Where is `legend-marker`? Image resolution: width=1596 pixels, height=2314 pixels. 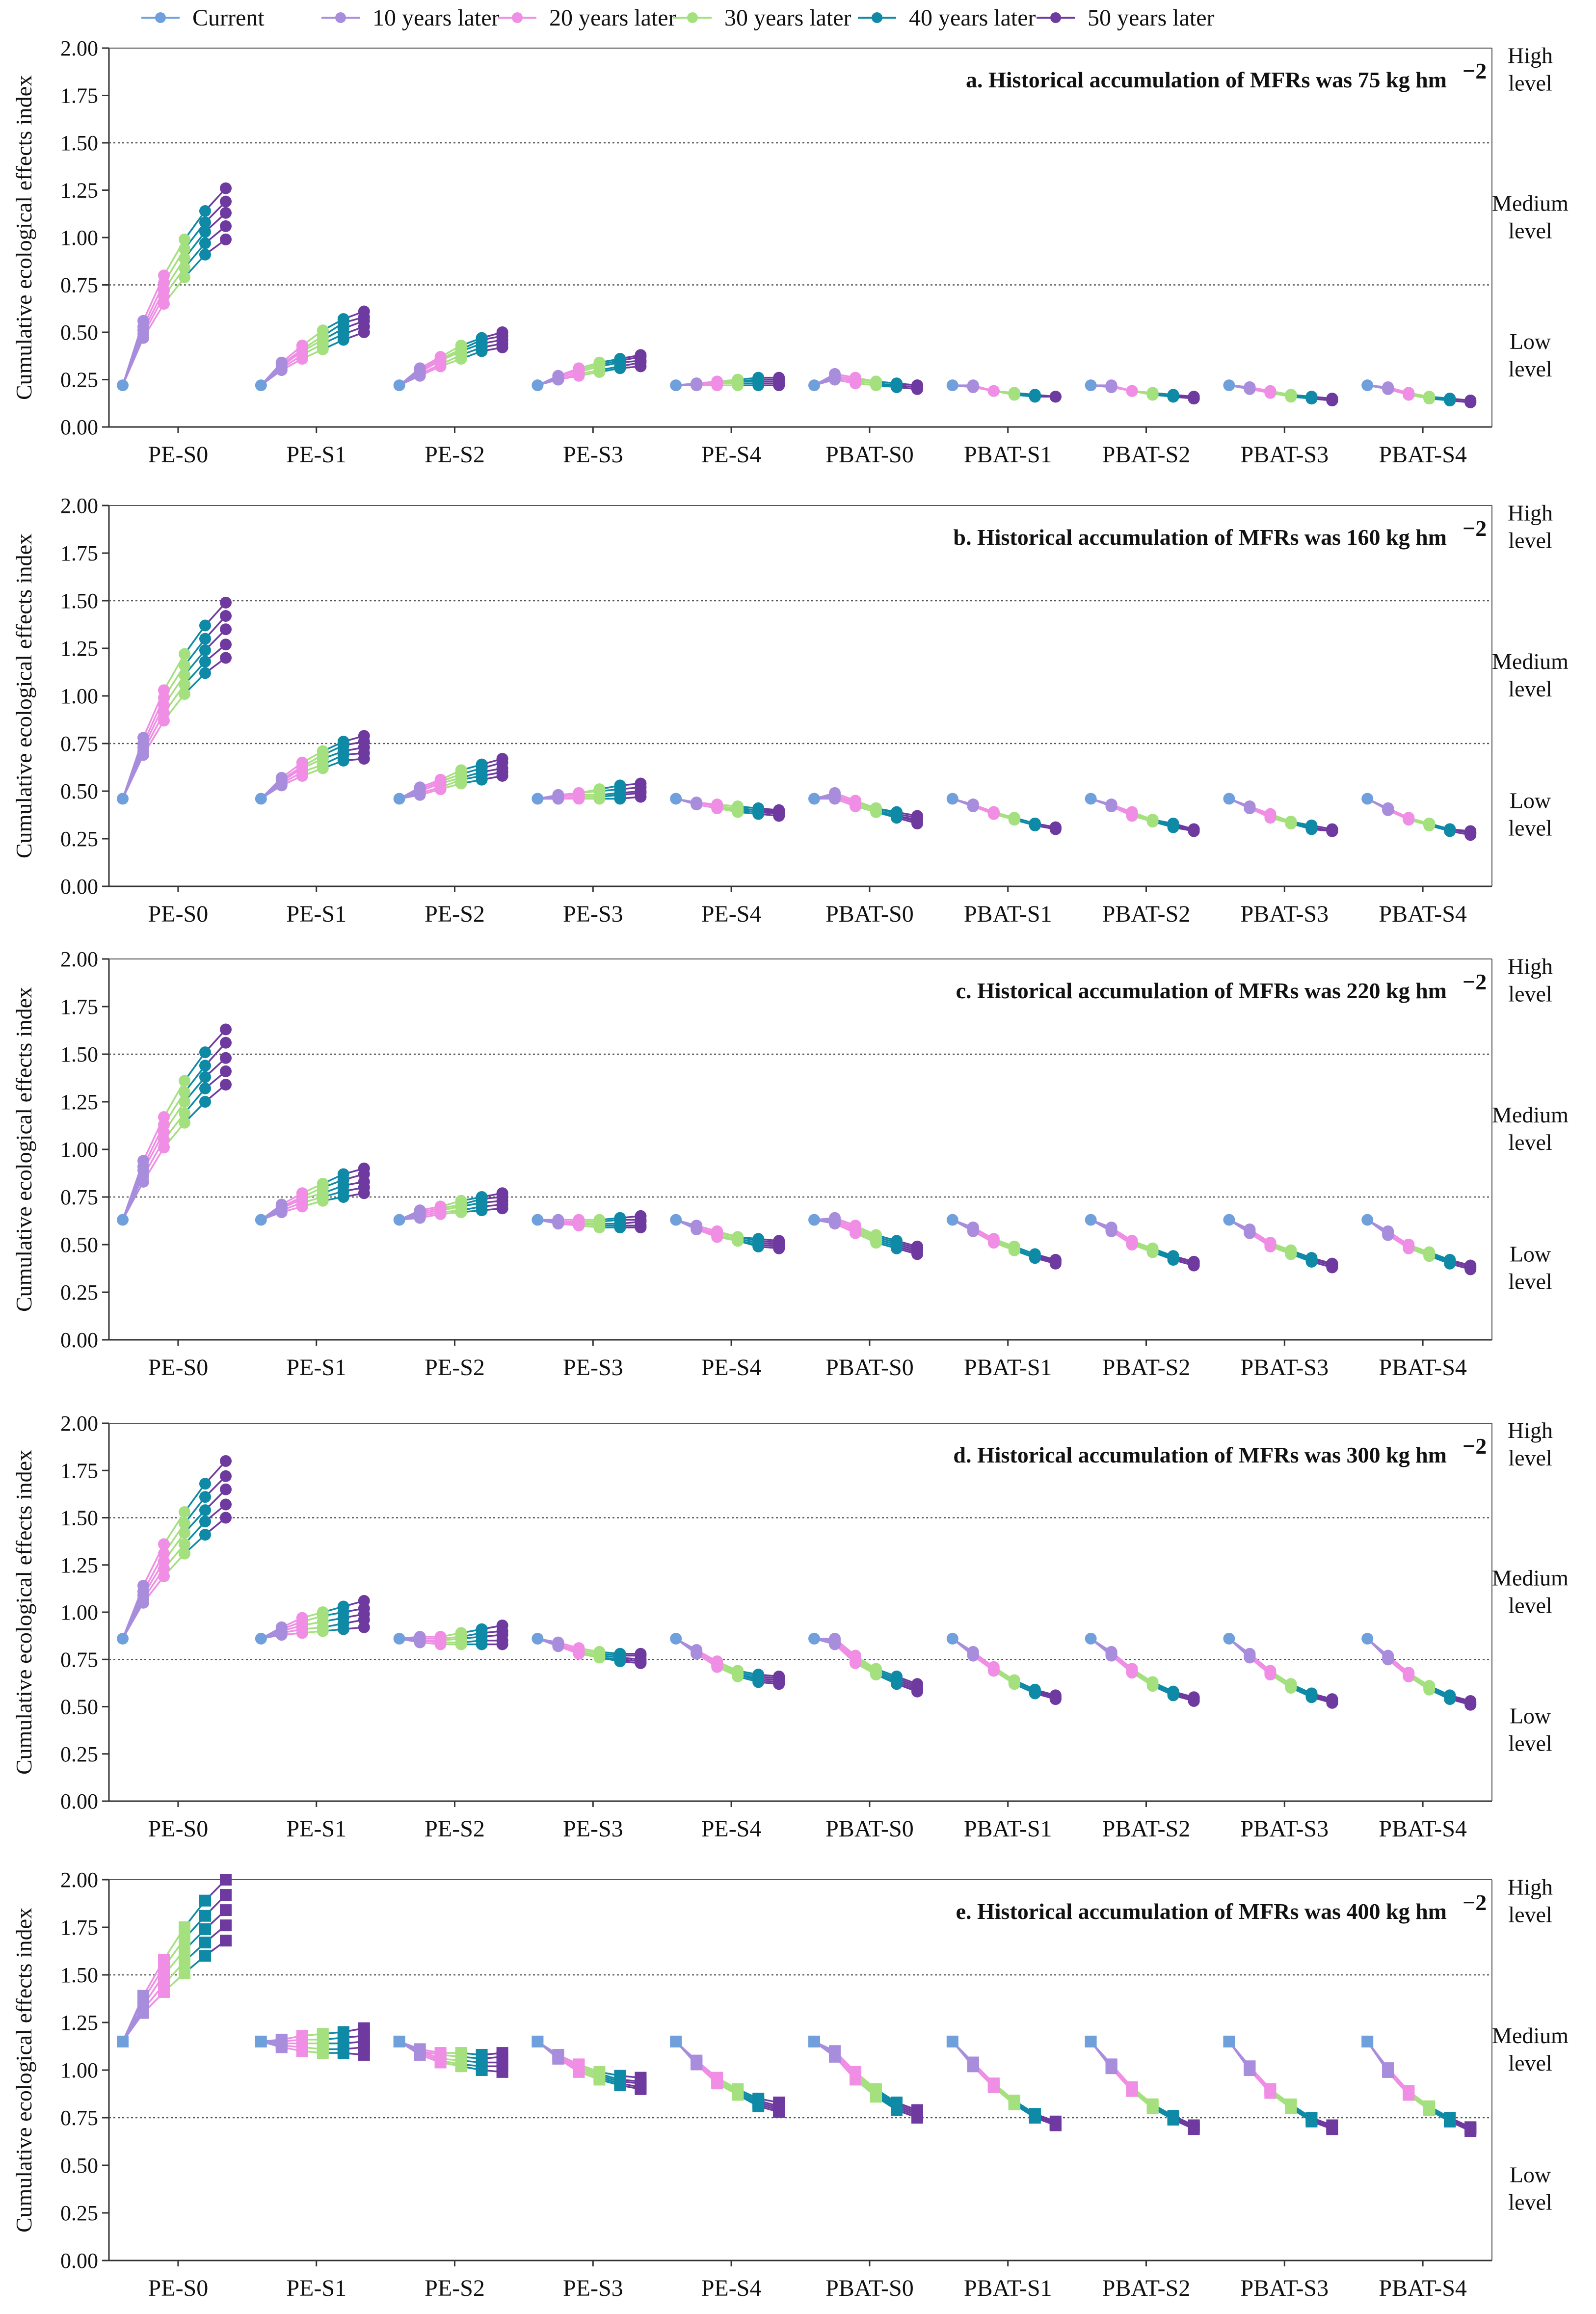 legend-marker is located at coordinates (160, 18).